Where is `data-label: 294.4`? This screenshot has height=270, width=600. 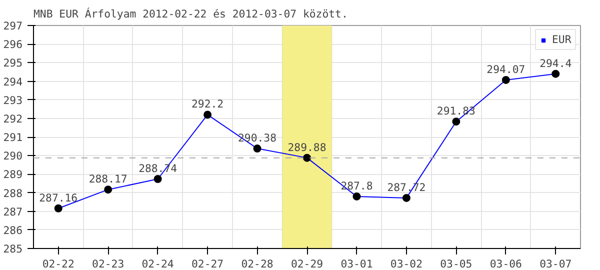 data-label: 294.4 is located at coordinates (556, 63).